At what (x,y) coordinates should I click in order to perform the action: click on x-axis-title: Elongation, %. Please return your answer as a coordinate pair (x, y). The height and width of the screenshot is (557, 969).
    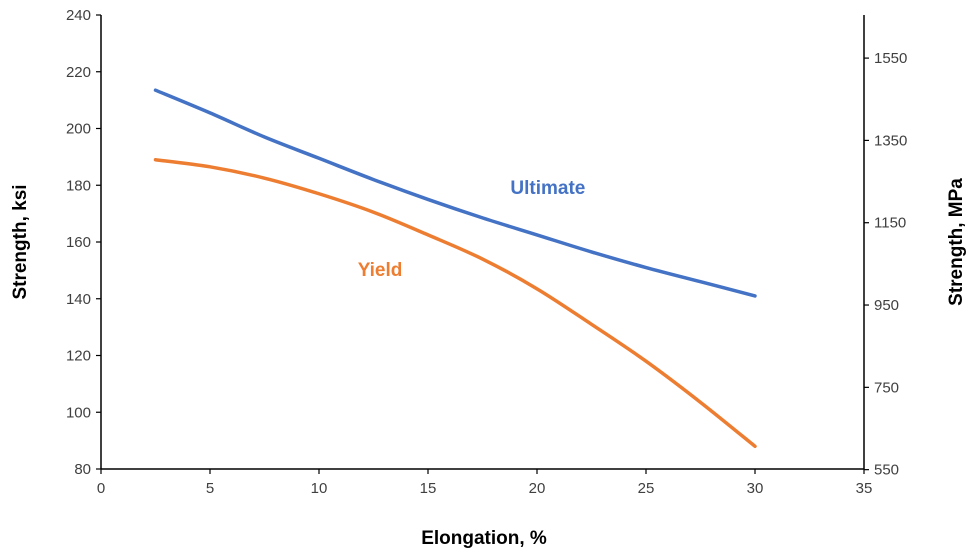
    Looking at the image, I should click on (484, 538).